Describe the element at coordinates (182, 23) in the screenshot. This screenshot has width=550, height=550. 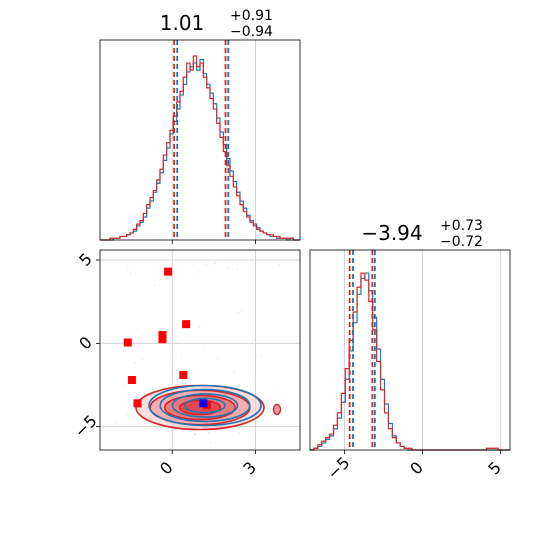
I see `hist1-title: 1.01` at that location.